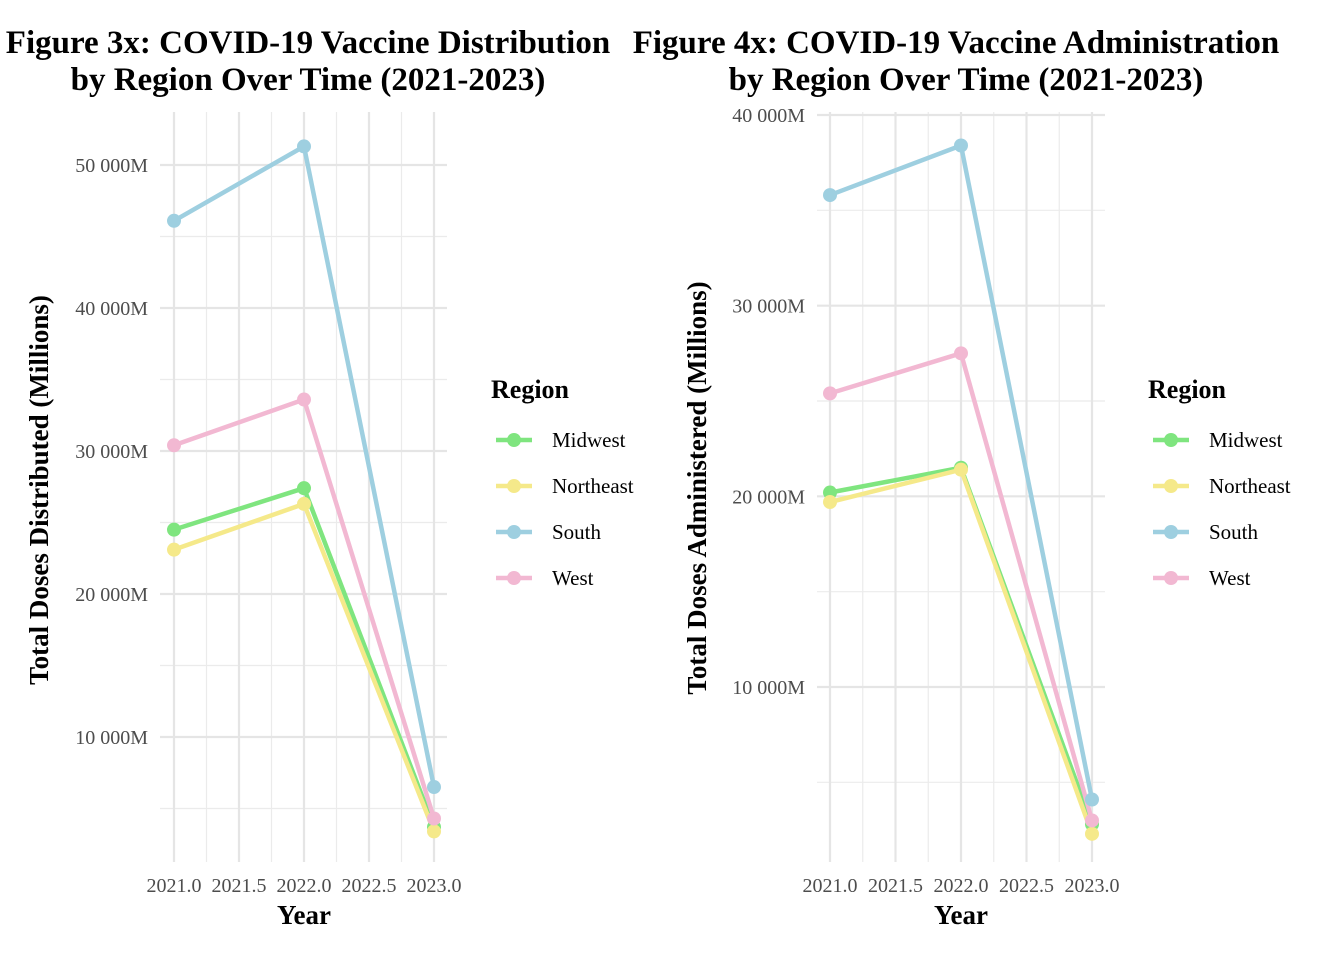  What do you see at coordinates (545, 578) in the screenshot?
I see `chart-1-legend-item-west: West` at bounding box center [545, 578].